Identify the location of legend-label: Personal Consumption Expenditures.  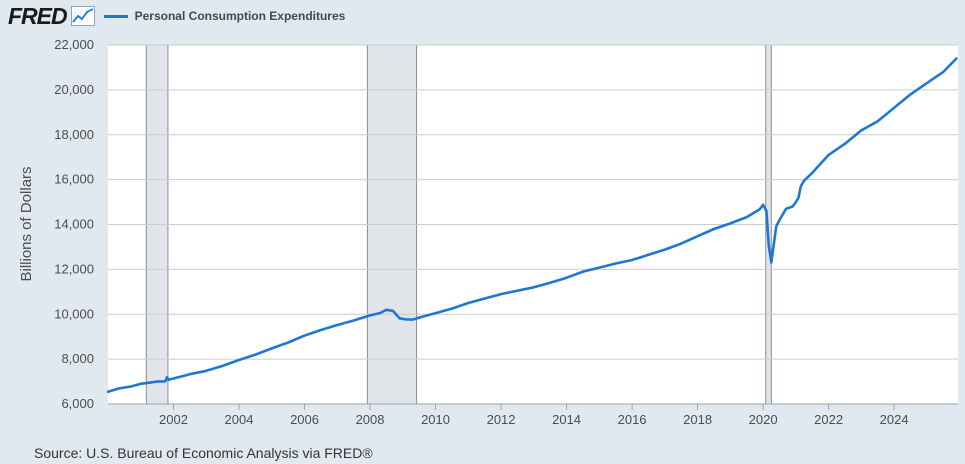
(240, 16).